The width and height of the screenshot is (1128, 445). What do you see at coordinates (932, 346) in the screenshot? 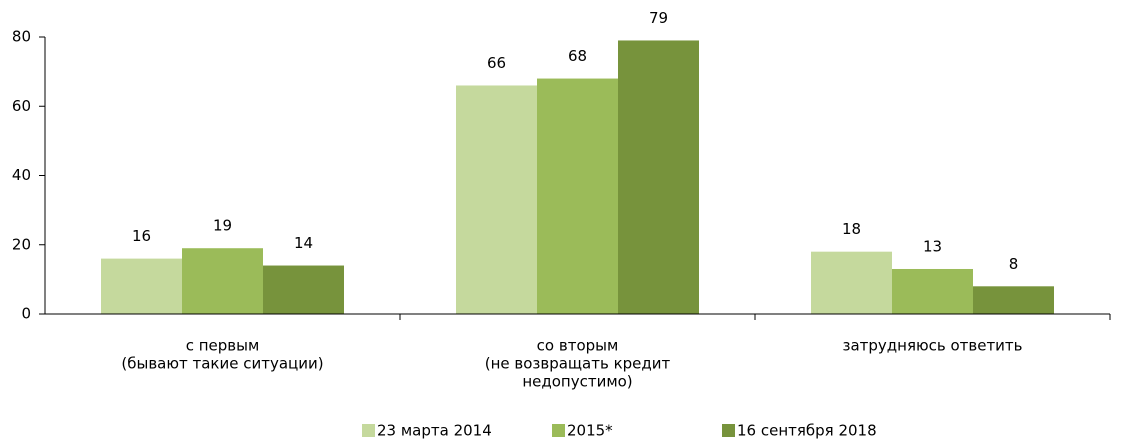
I see `x-tick-label: затрудняюсь ответить` at bounding box center [932, 346].